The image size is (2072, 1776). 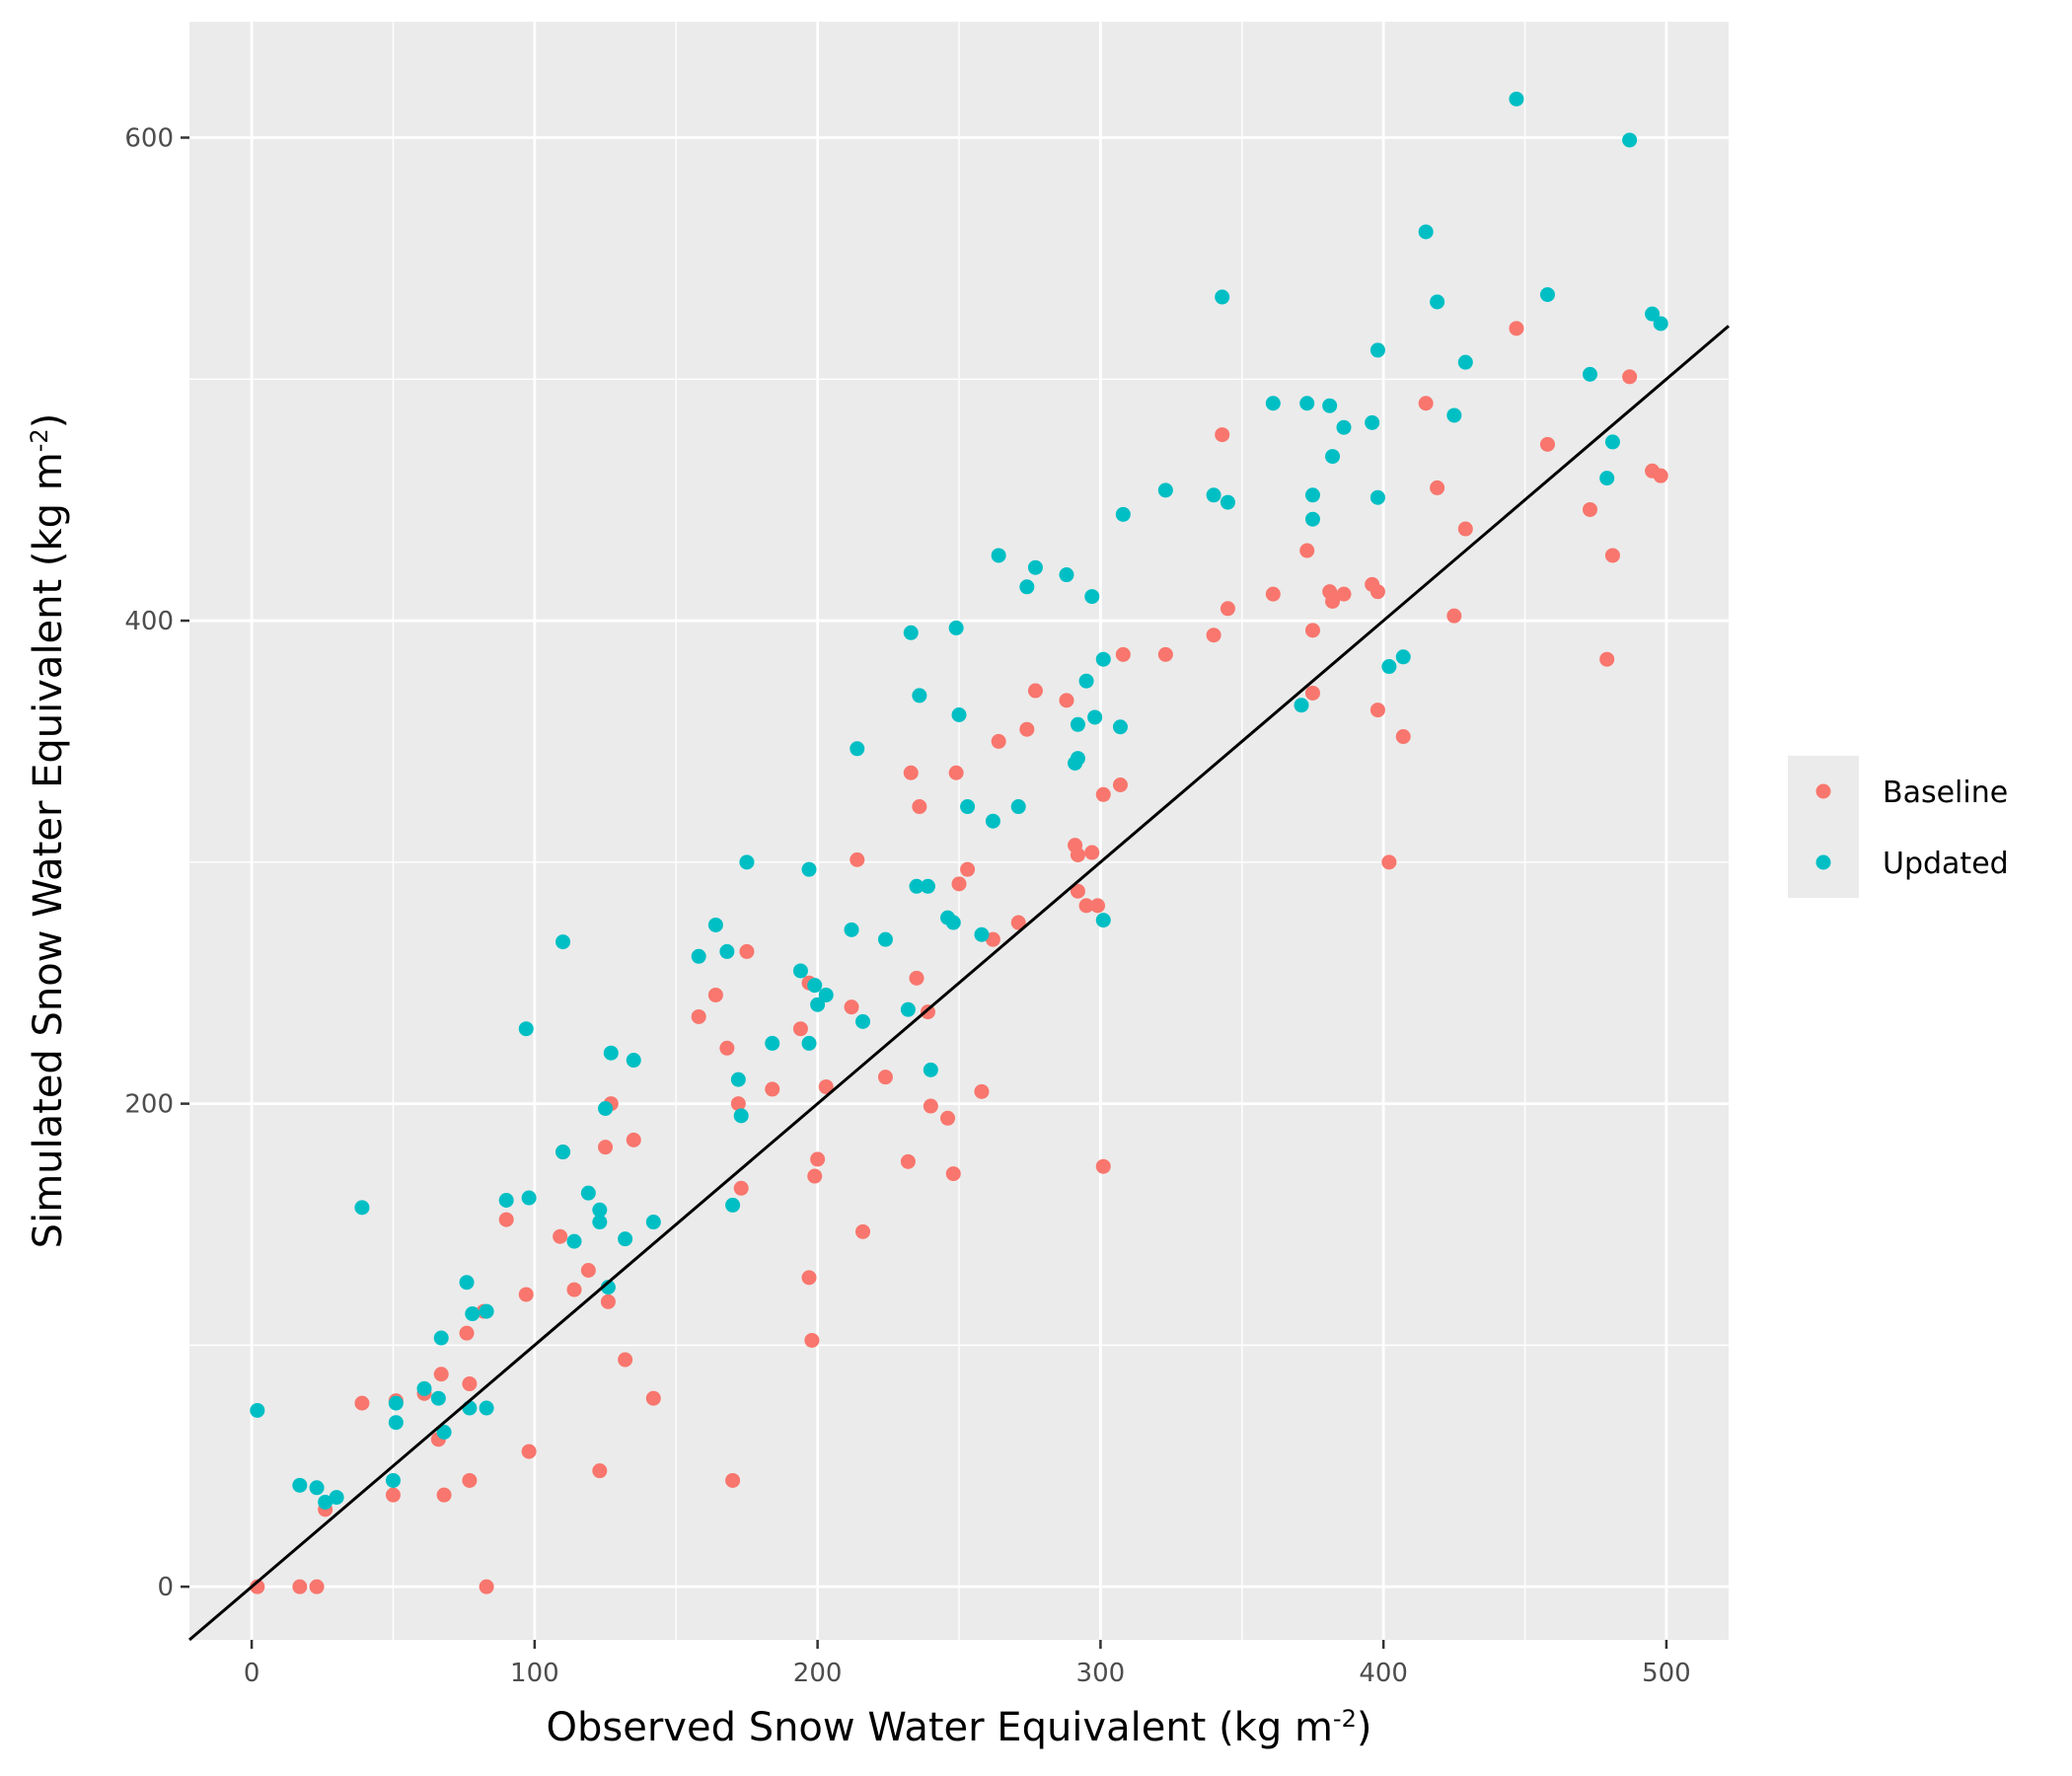 I want to click on x-axis-title-exponent: -2, so click(x=1345, y=1719).